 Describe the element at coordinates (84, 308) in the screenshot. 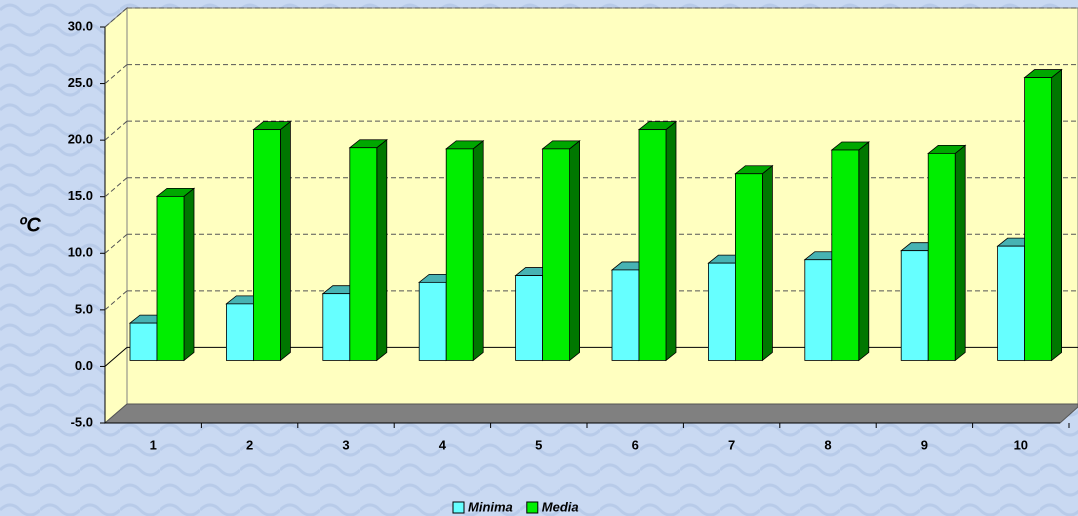

I see `y-tick-label: 5.0` at that location.